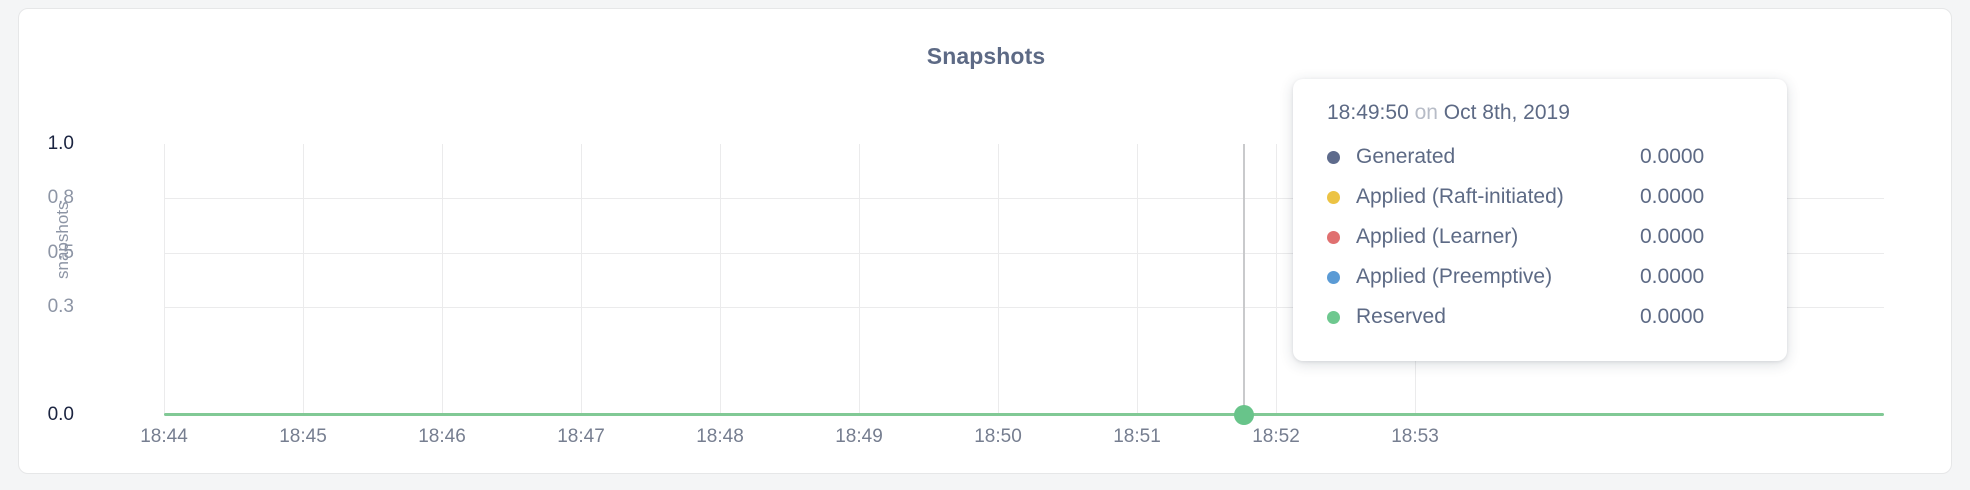 Image resolution: width=1970 pixels, height=490 pixels. What do you see at coordinates (60, 414) in the screenshot?
I see `y-tick-0-0: 0.0` at bounding box center [60, 414].